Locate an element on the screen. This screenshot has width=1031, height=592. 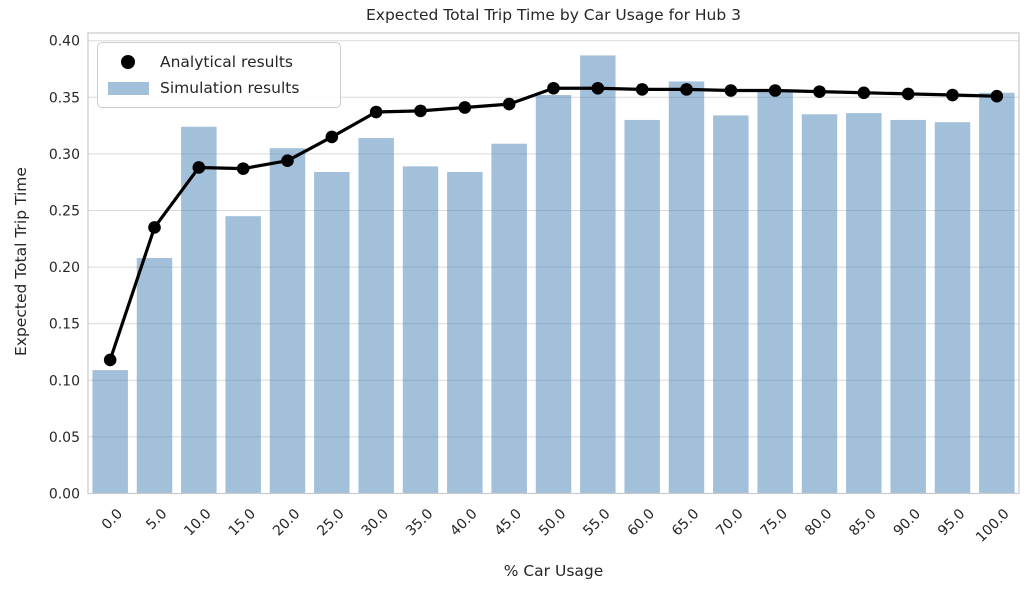
y-tick-label: 0.20 is located at coordinates (64, 268).